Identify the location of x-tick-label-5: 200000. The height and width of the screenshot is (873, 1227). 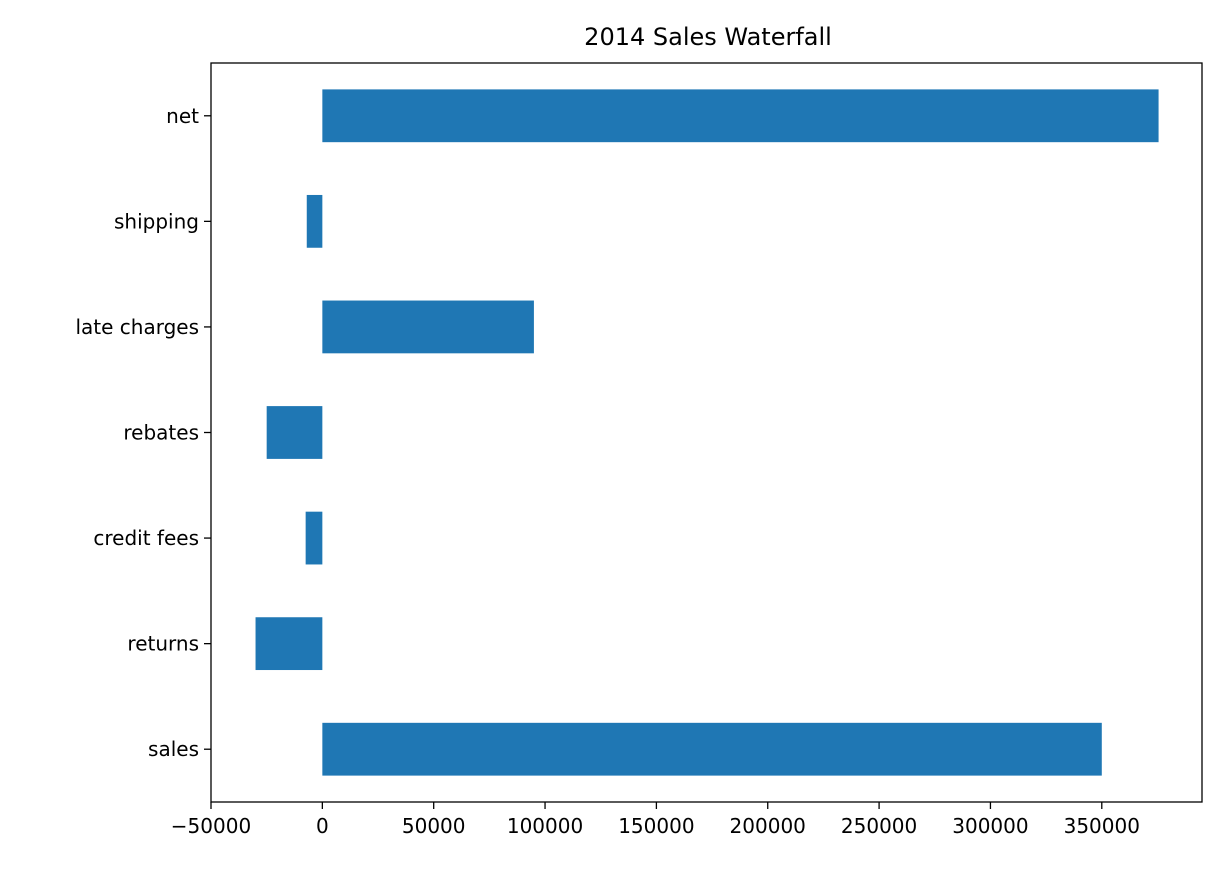
(768, 826).